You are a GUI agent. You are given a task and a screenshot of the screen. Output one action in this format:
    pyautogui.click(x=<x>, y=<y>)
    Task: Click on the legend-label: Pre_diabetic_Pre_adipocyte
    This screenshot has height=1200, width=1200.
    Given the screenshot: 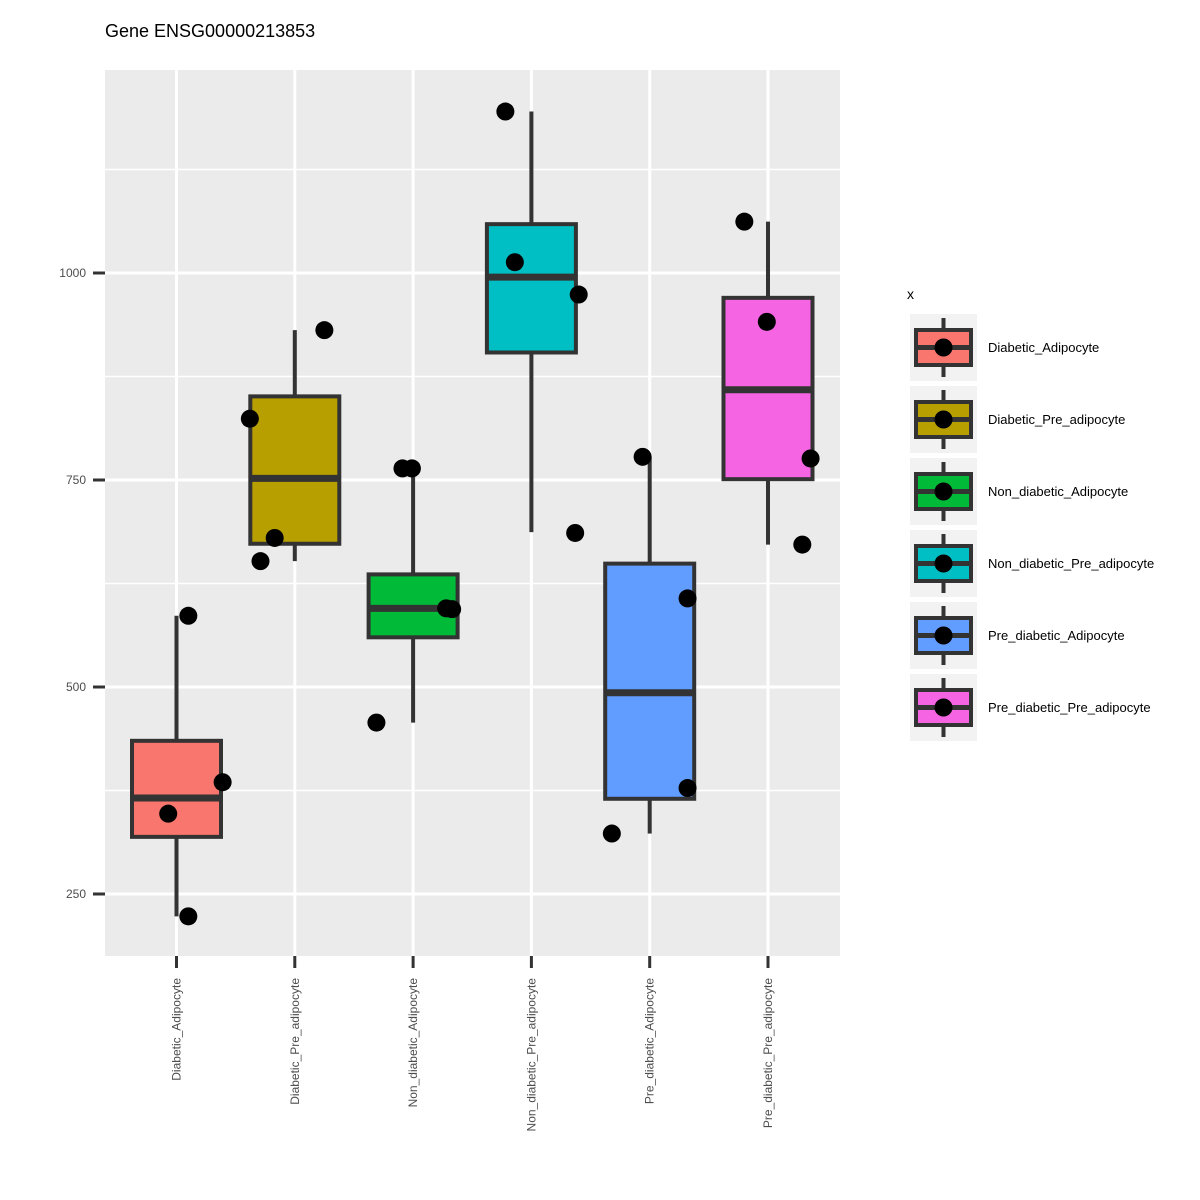 What is the action you would take?
    pyautogui.click(x=1069, y=707)
    